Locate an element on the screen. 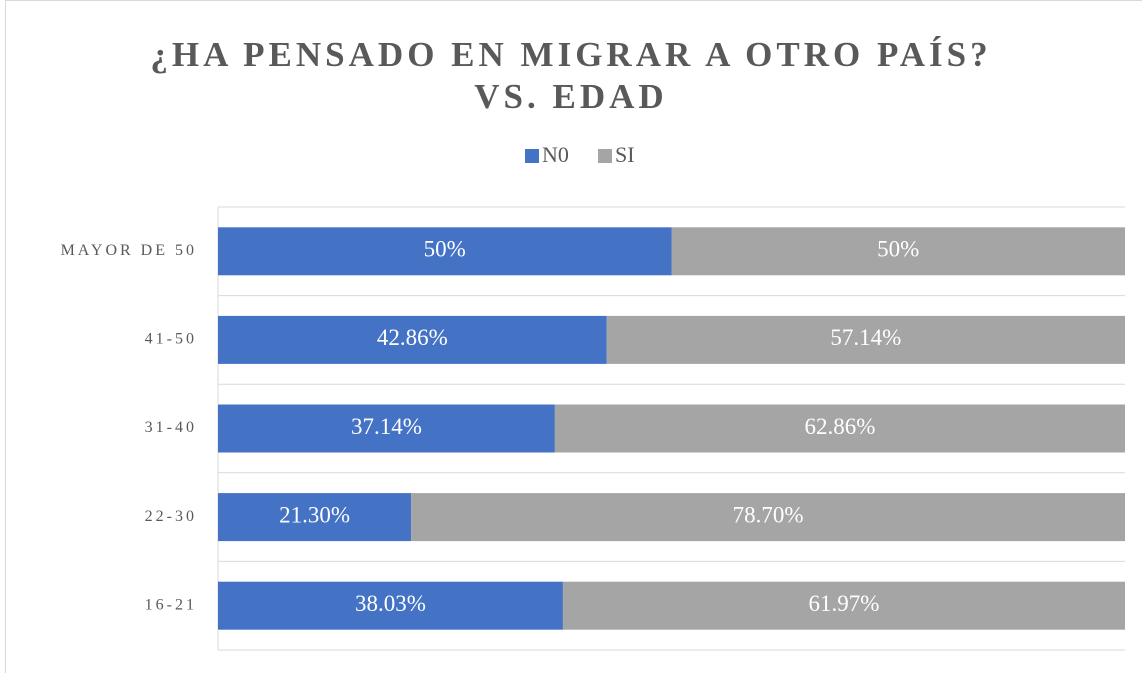 The width and height of the screenshot is (1142, 673). data-label: 61.97% is located at coordinates (844, 603).